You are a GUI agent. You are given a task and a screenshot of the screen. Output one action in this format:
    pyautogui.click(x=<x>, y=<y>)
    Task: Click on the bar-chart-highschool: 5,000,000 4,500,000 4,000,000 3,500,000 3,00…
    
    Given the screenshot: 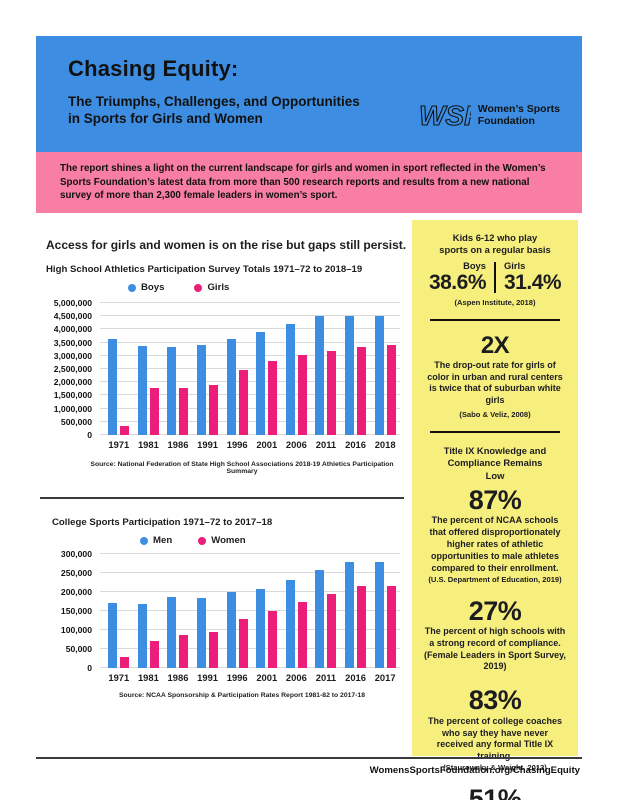 What is the action you would take?
    pyautogui.click(x=227, y=374)
    